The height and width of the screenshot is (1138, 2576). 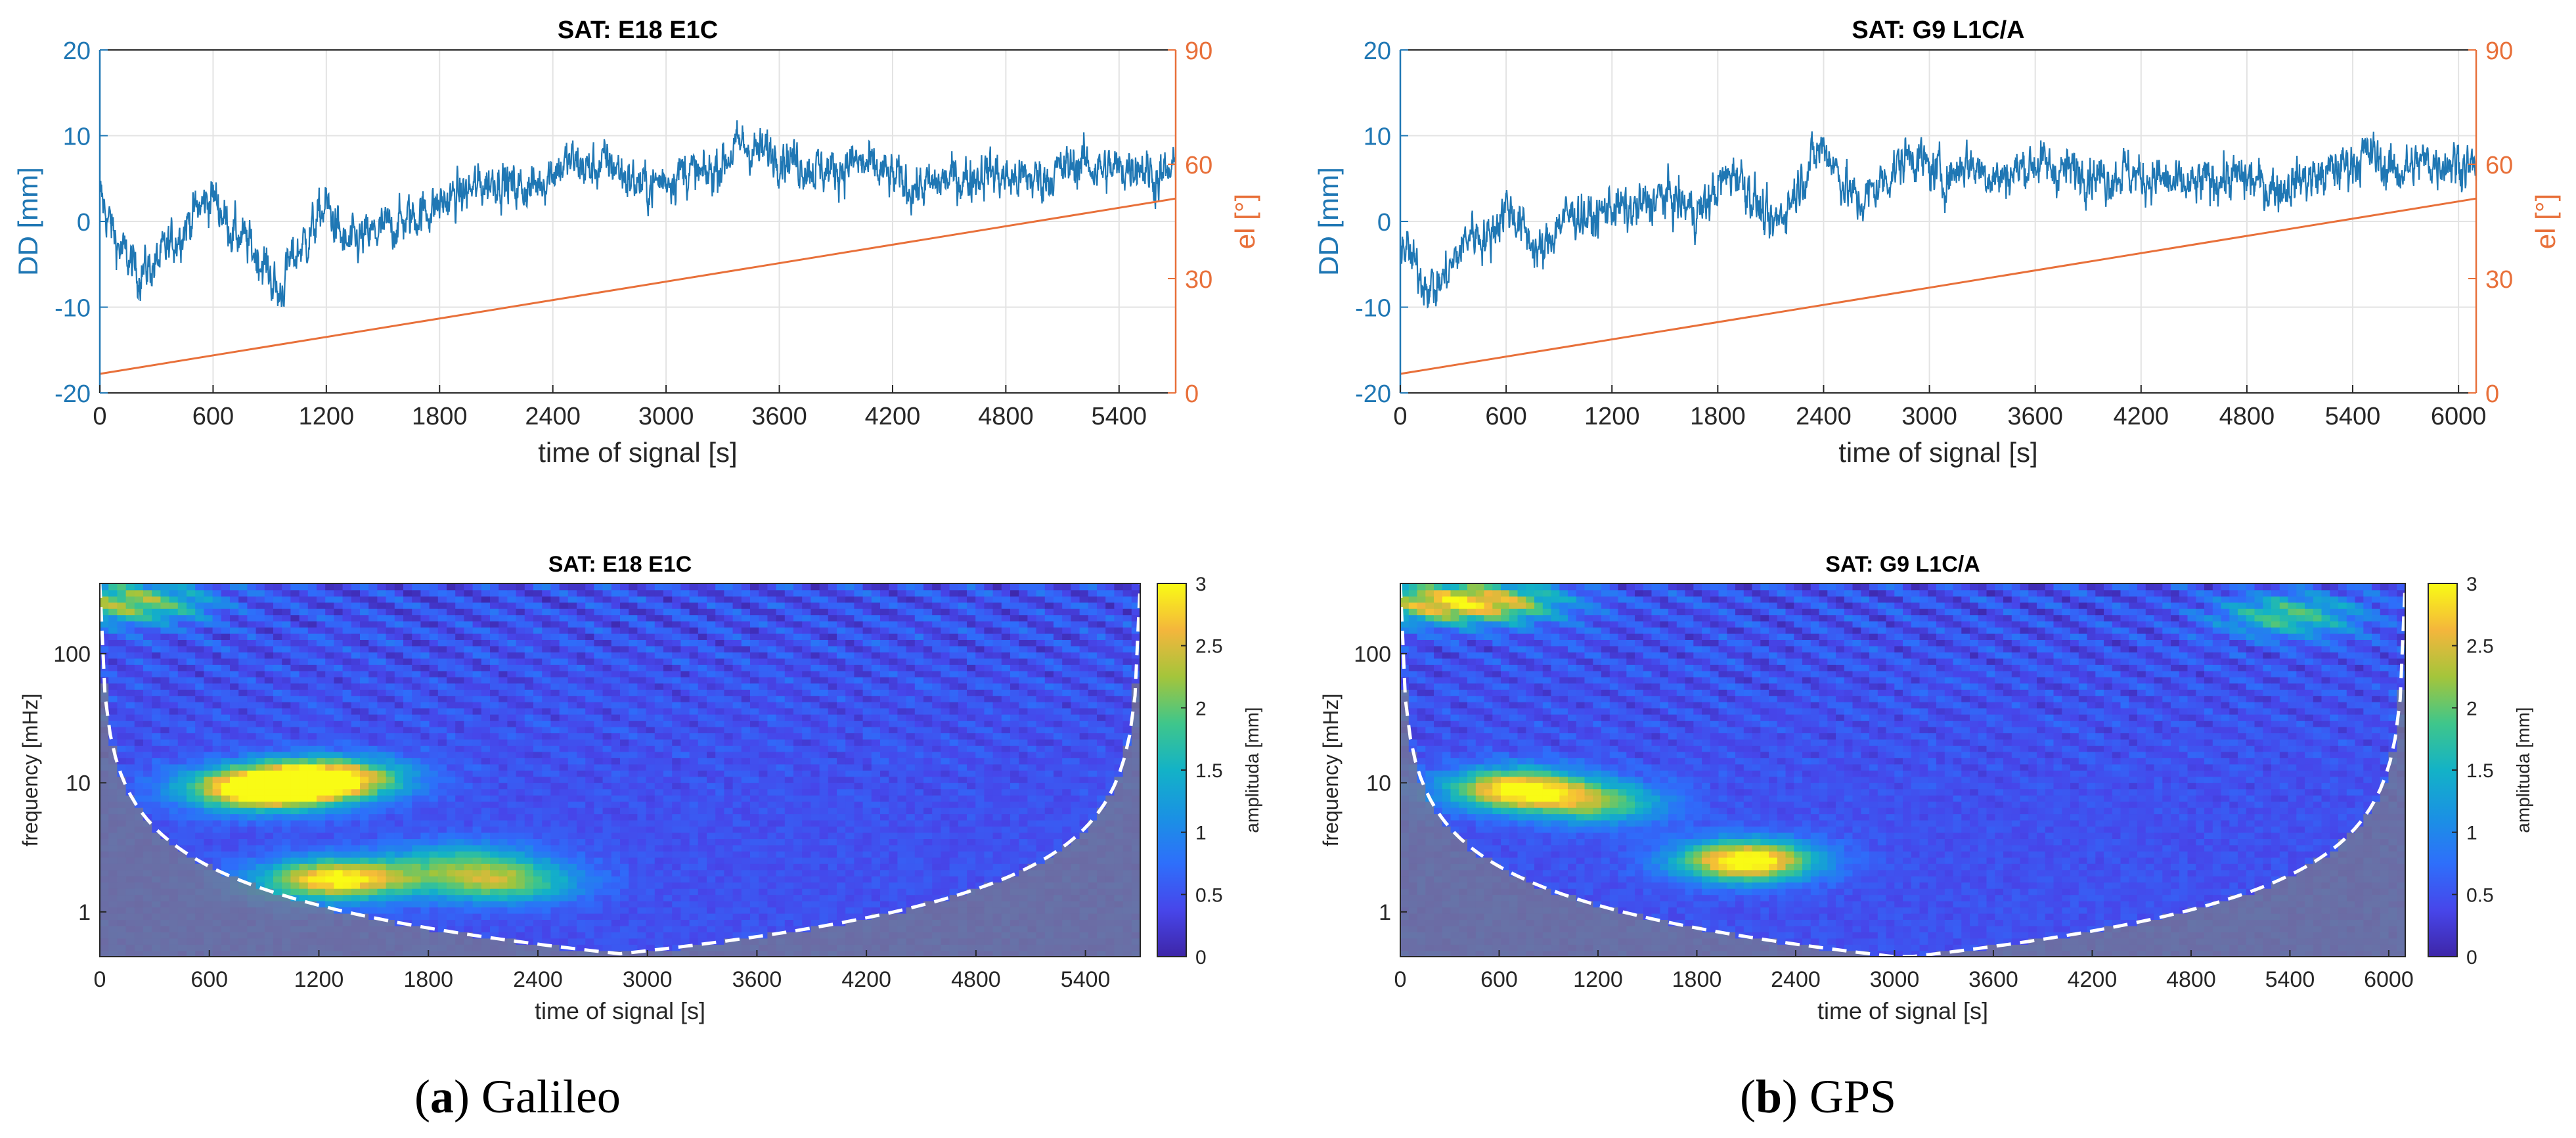 What do you see at coordinates (2459, 416) in the screenshot?
I see `x-tick-label: 6000` at bounding box center [2459, 416].